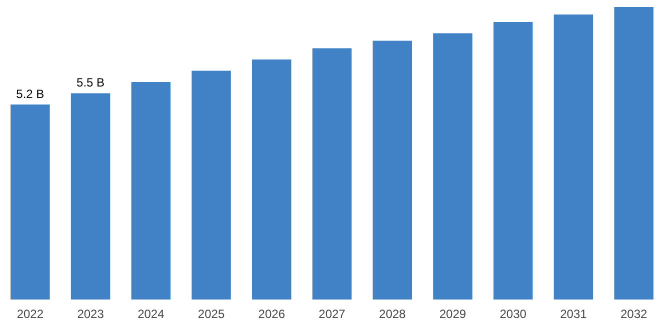  I want to click on x-tick-label: 2023, so click(90, 314).